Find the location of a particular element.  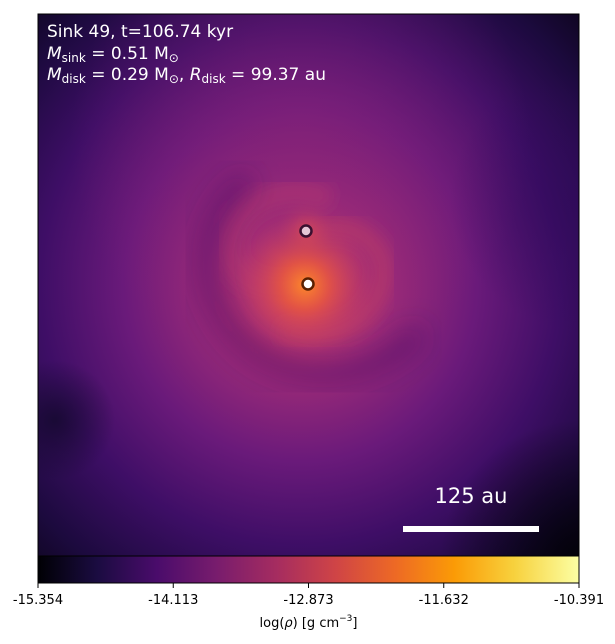

colorbar-tick-label: -10.391 is located at coordinates (579, 600).